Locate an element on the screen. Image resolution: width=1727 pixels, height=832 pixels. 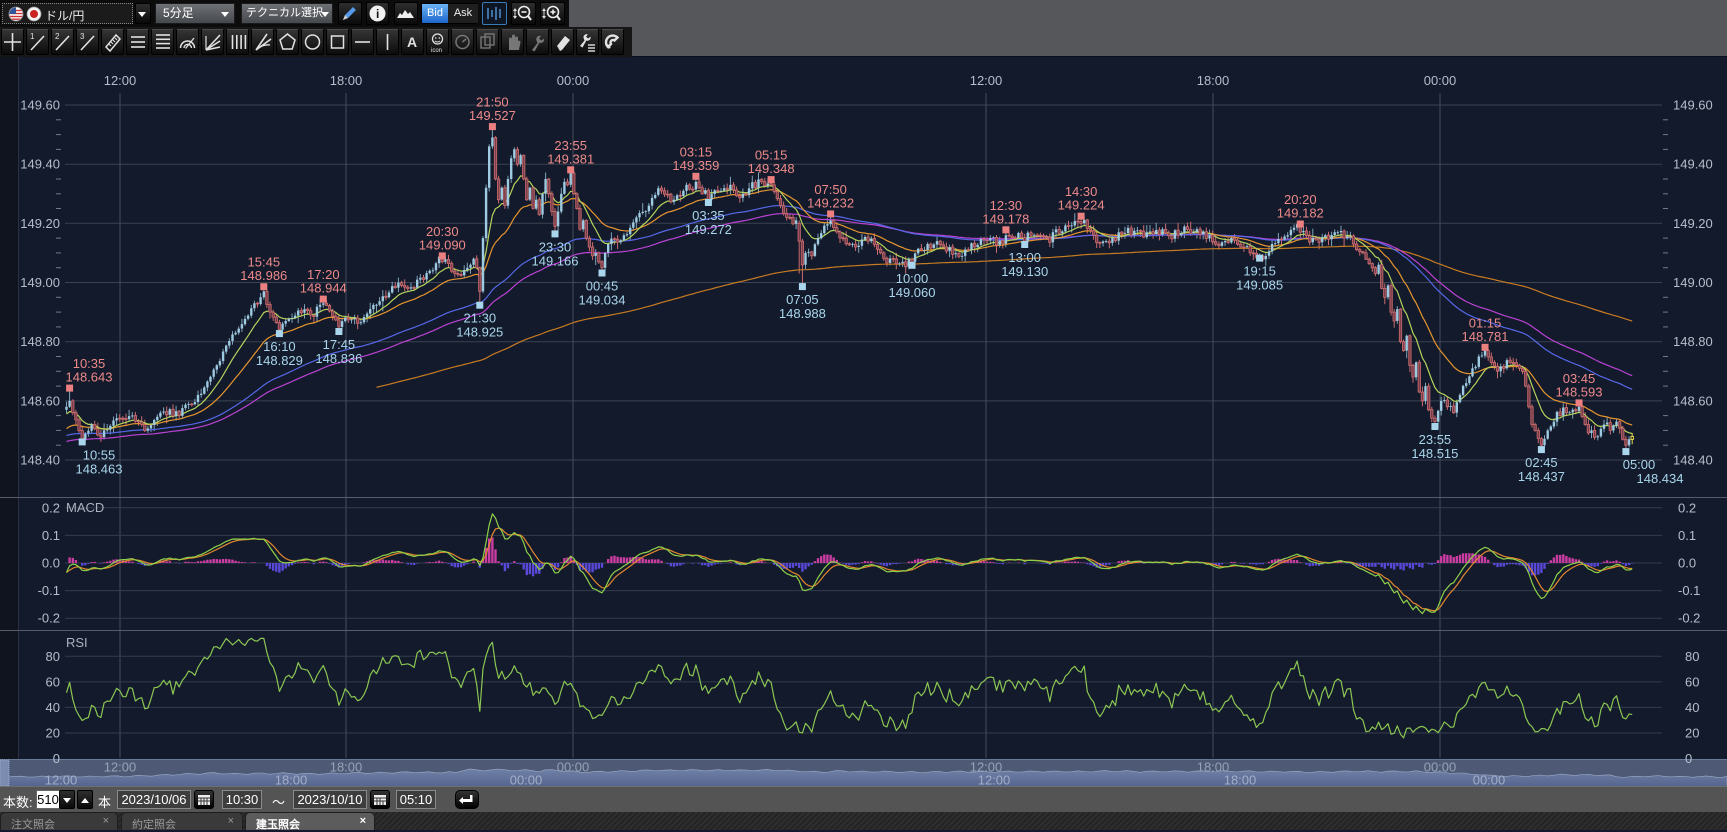
svg-text: 01:15 is located at coordinates (1485, 322).